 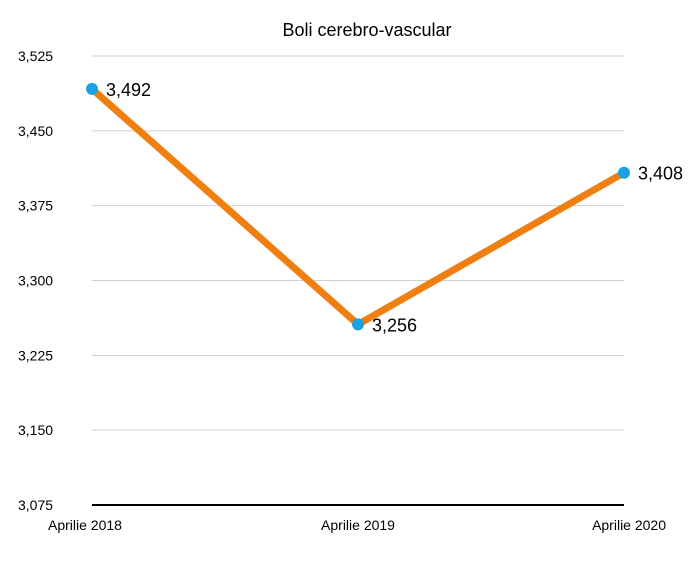 What do you see at coordinates (35, 505) in the screenshot?
I see `y-tick-label: 3,075` at bounding box center [35, 505].